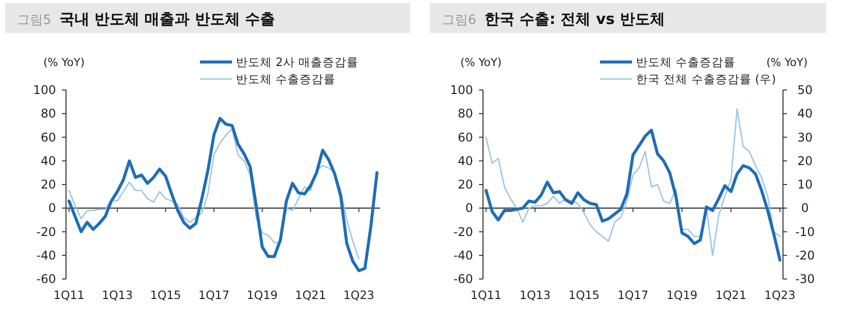 This screenshot has height=317, width=843. I want to click on y2-tick-label: -30, so click(805, 279).